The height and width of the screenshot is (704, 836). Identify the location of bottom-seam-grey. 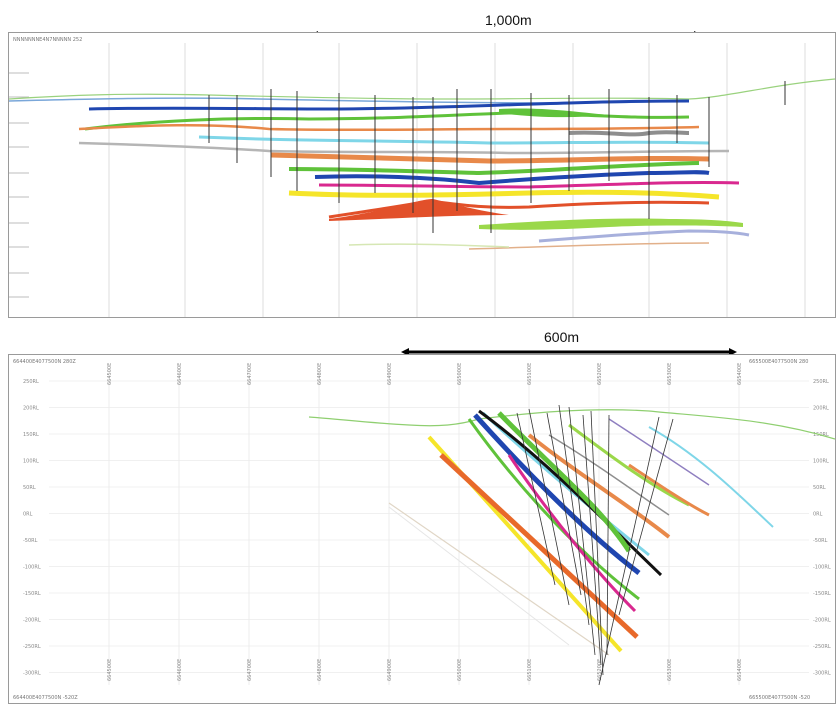
(609, 475).